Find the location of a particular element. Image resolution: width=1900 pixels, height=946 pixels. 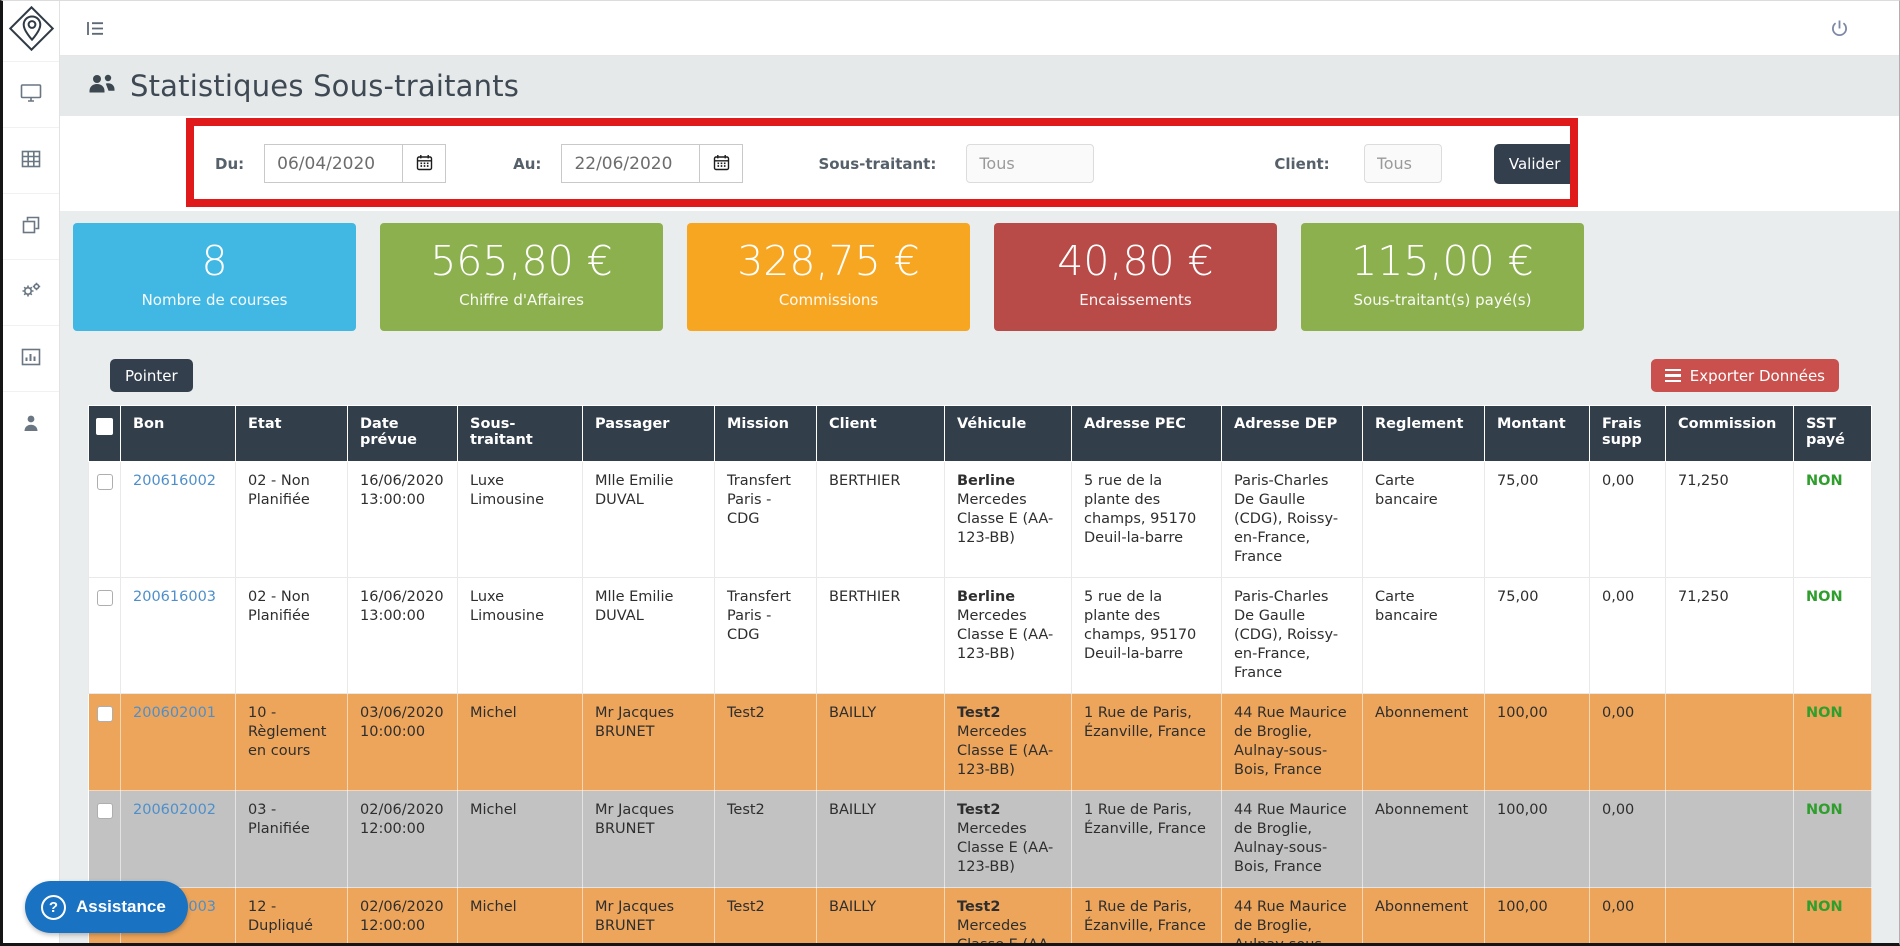

page-title: Statistiques Sous-traitants is located at coordinates (325, 86).